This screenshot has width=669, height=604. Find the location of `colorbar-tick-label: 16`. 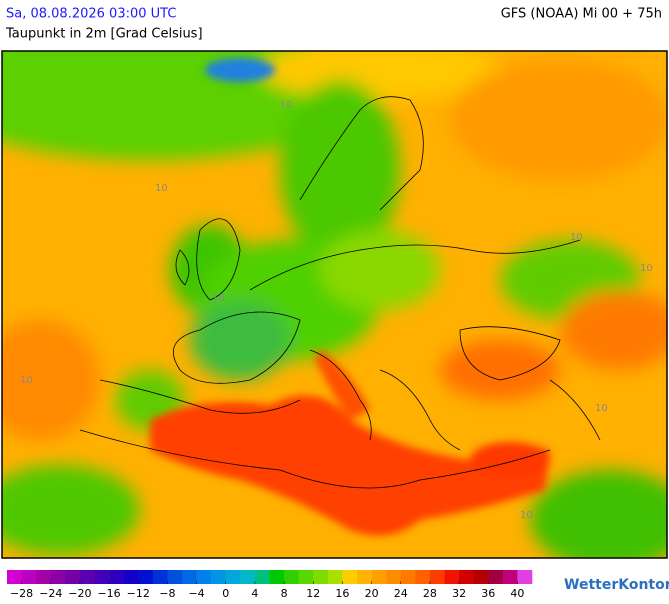

colorbar-tick-label: 16 is located at coordinates (342, 593).